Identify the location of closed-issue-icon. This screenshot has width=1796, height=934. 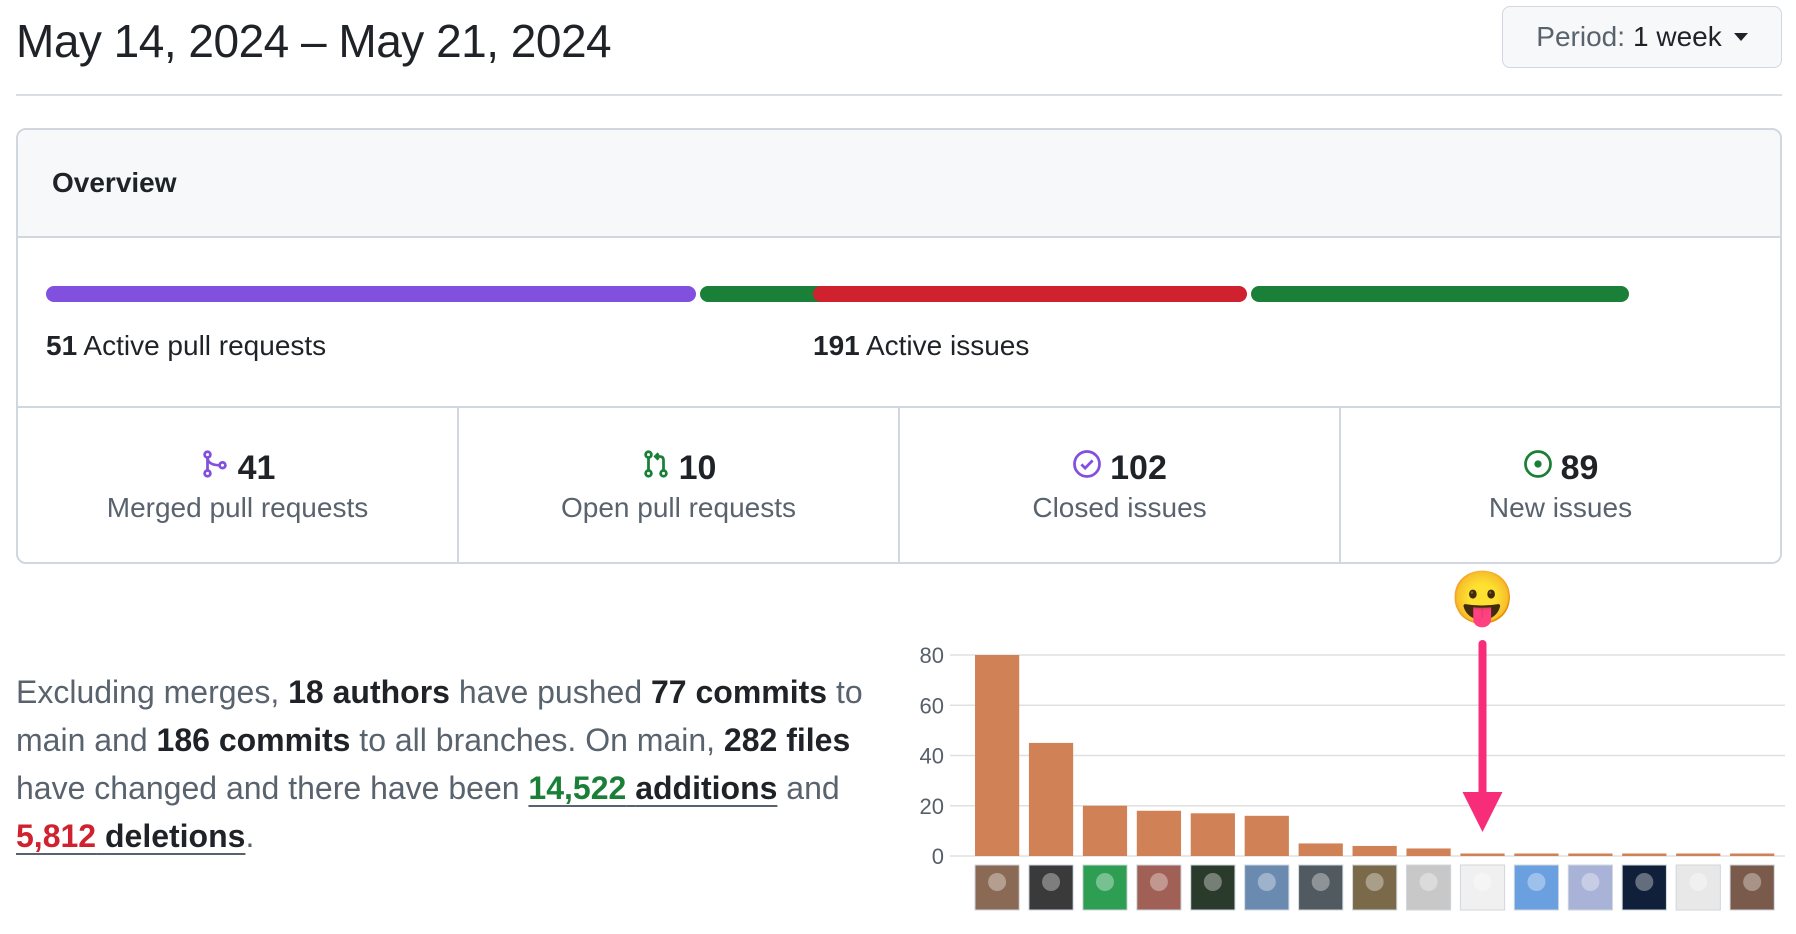
(1087, 468).